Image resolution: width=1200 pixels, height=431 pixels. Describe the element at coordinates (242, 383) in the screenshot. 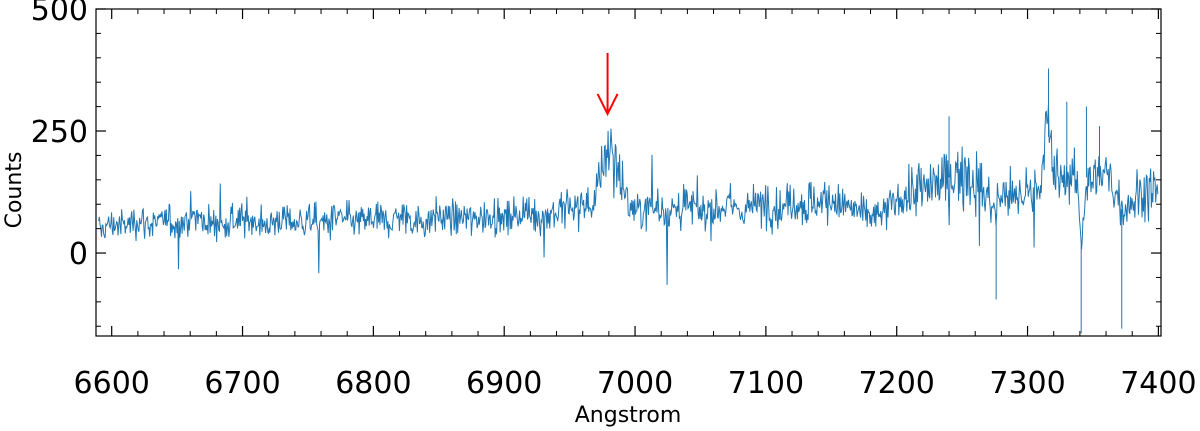

I see `x-tick-label: 6700` at that location.